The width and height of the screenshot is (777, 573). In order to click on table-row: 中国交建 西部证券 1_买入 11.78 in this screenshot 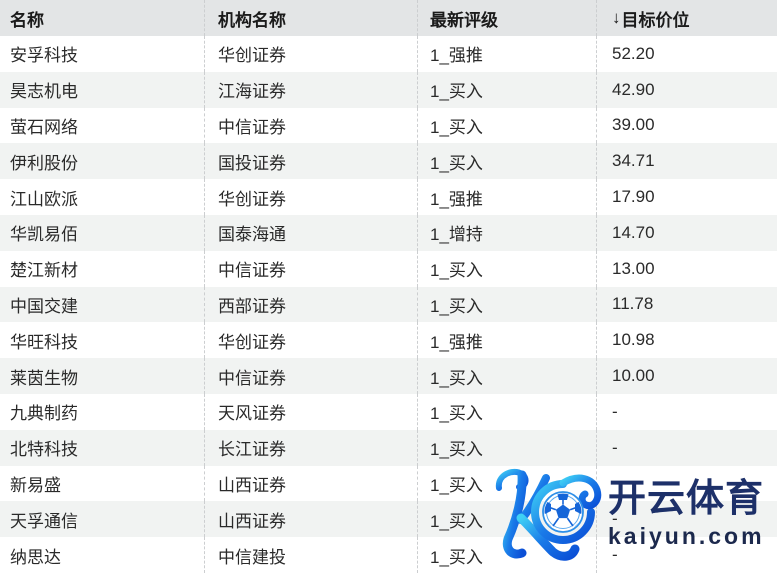, I will do `click(388, 304)`.